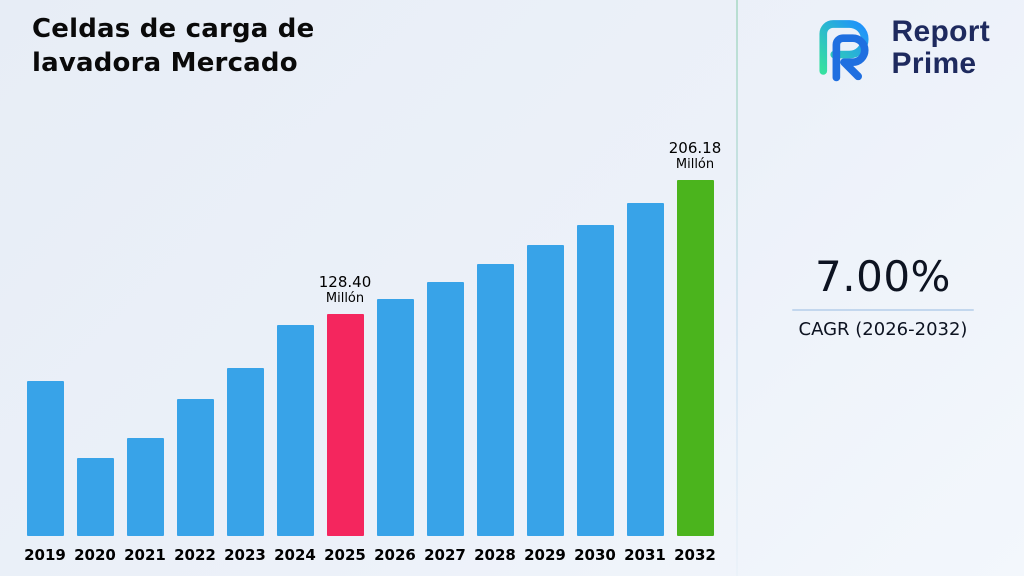  Describe the element at coordinates (445, 409) in the screenshot. I see `bar-2027` at that location.